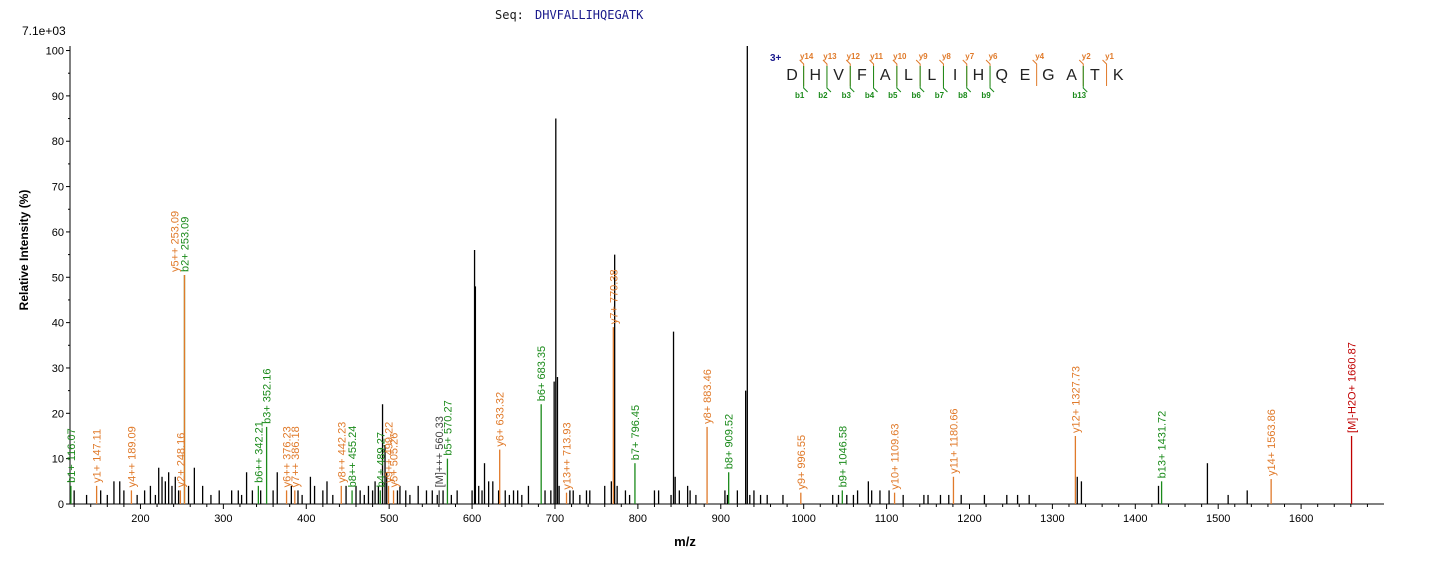  What do you see at coordinates (954, 440) in the screenshot?
I see `y-ion-label: y11+ 1180.66` at bounding box center [954, 440].